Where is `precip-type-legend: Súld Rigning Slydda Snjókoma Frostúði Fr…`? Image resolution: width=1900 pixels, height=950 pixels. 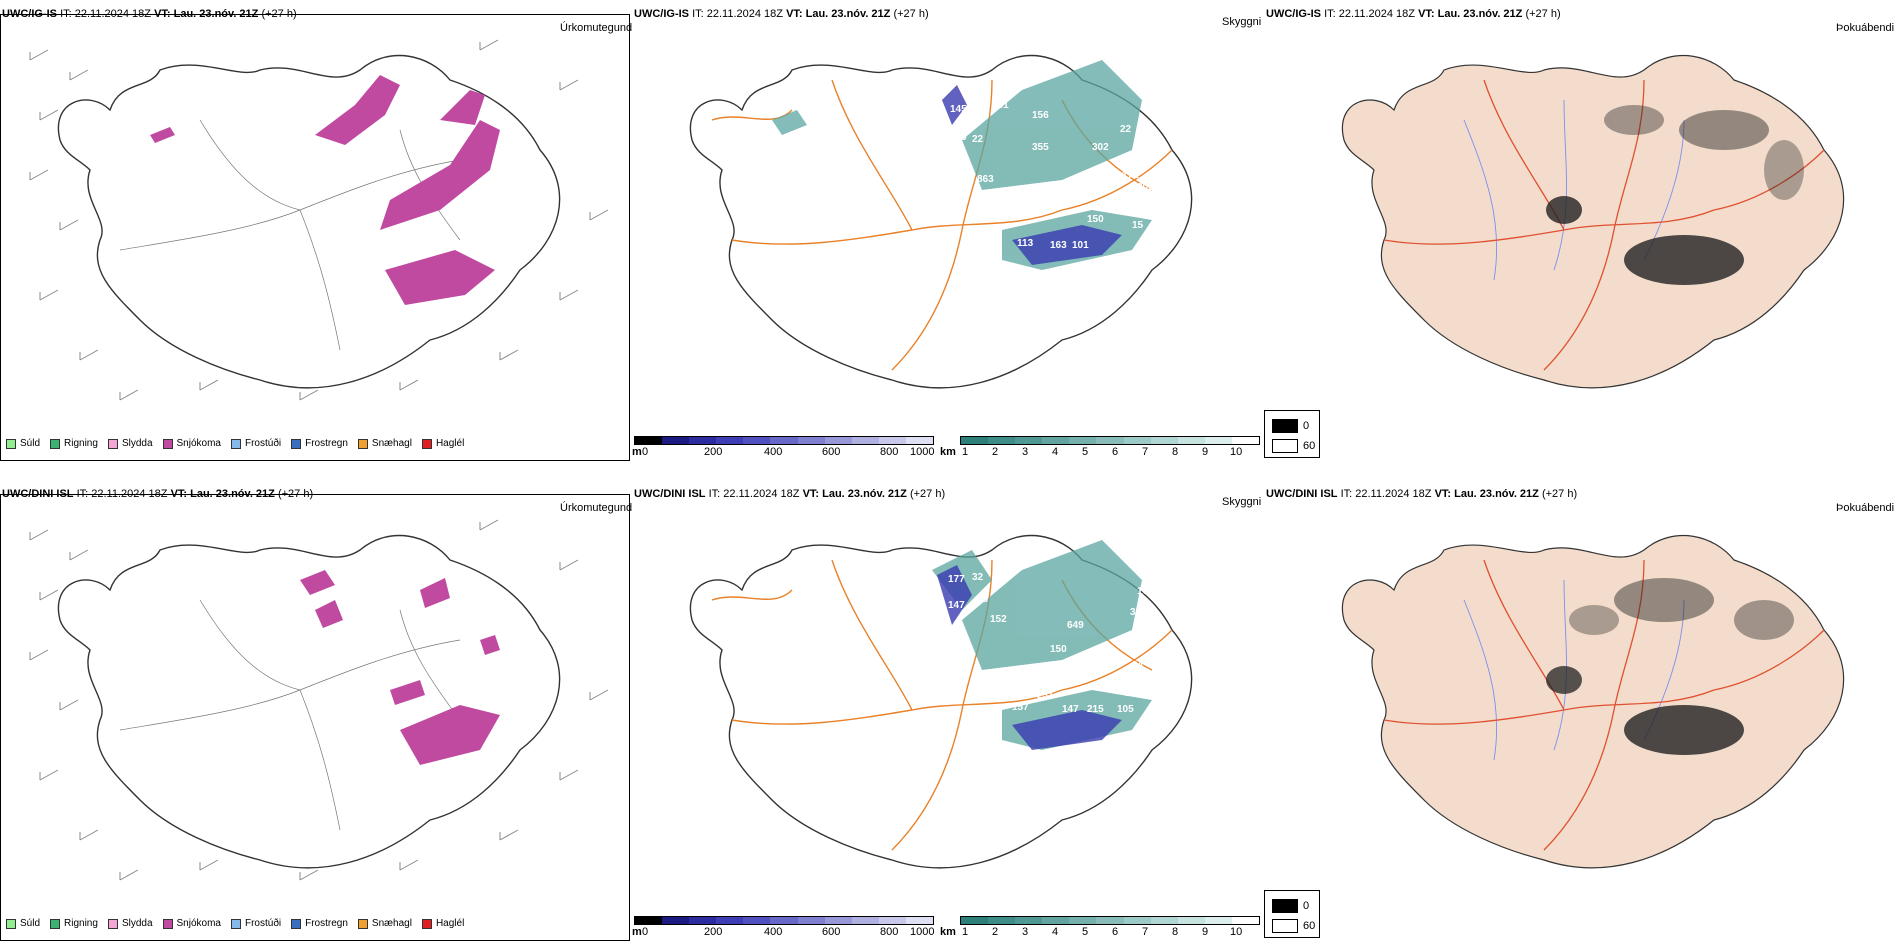 precip-type-legend: Súld Rigning Slydda Snjókoma Frostúði Fr… is located at coordinates (235, 923).